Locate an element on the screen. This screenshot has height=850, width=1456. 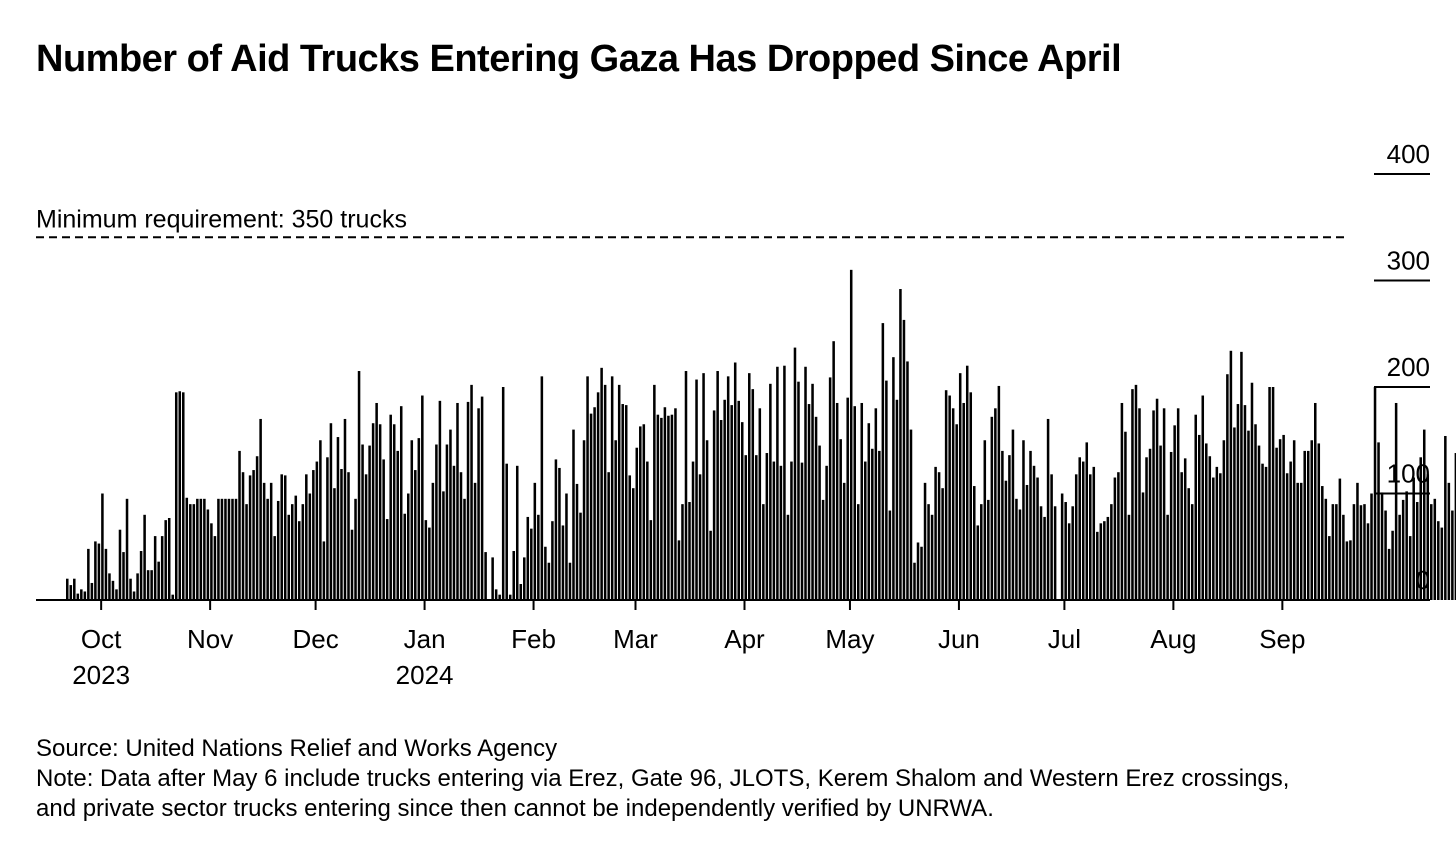
x-tick-label: Jul is located at coordinates (1064, 639).